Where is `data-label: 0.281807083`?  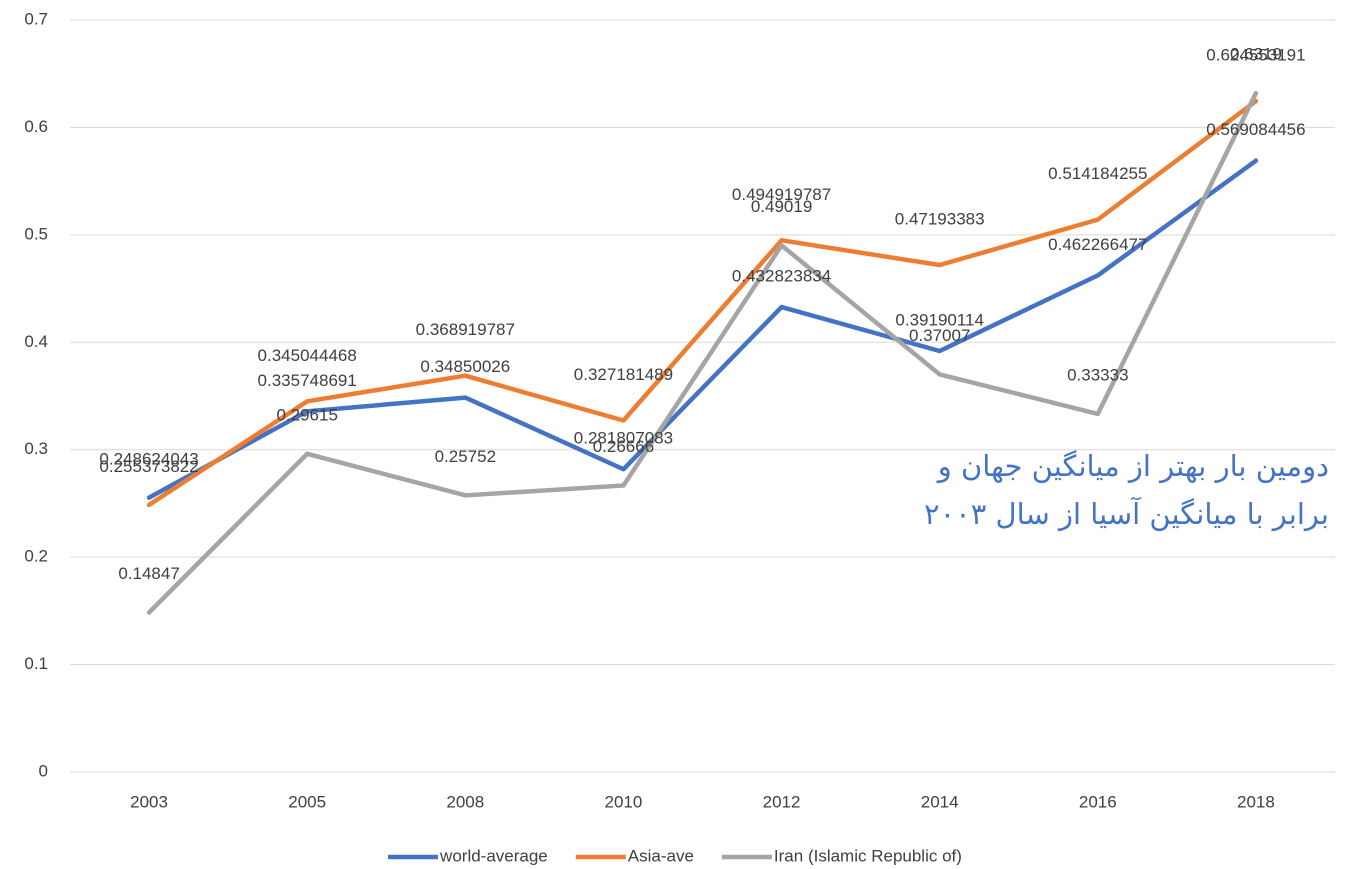
data-label: 0.281807083 is located at coordinates (623, 438).